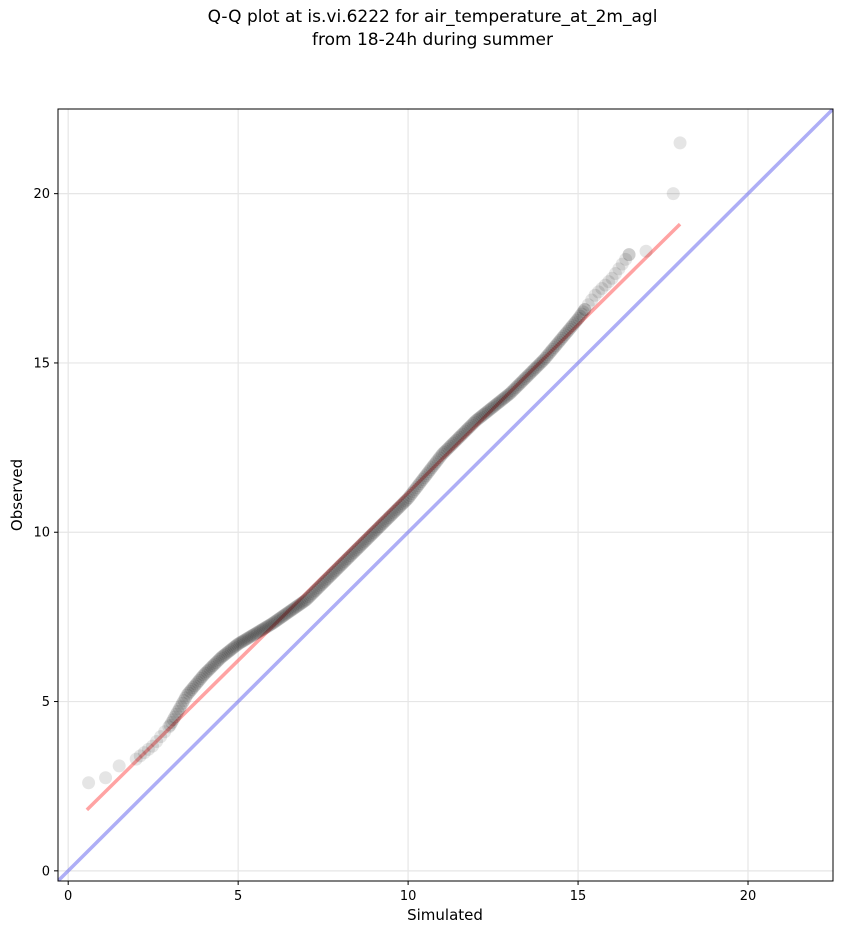  What do you see at coordinates (46, 871) in the screenshot?
I see `y-tick-label: 0` at bounding box center [46, 871].